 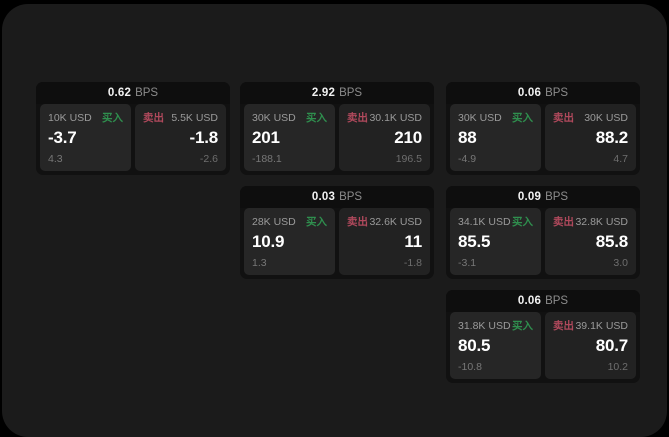 What do you see at coordinates (384, 137) in the screenshot?
I see `quote-side-sell: 卖出 30.1K USD 210 196.5` at bounding box center [384, 137].